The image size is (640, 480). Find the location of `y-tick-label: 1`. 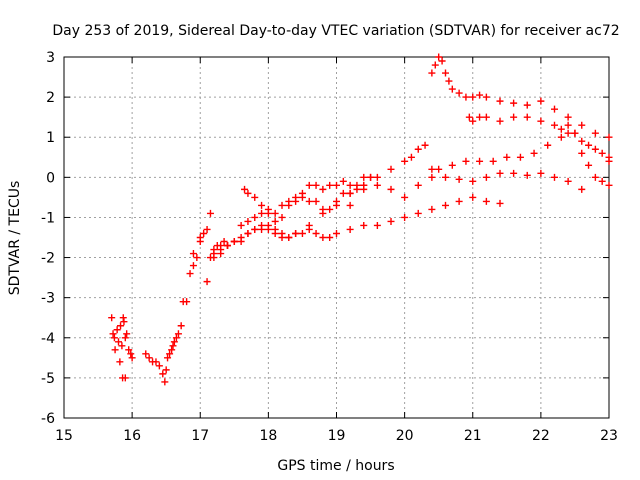

y-tick-label: 1 is located at coordinates (50, 138).